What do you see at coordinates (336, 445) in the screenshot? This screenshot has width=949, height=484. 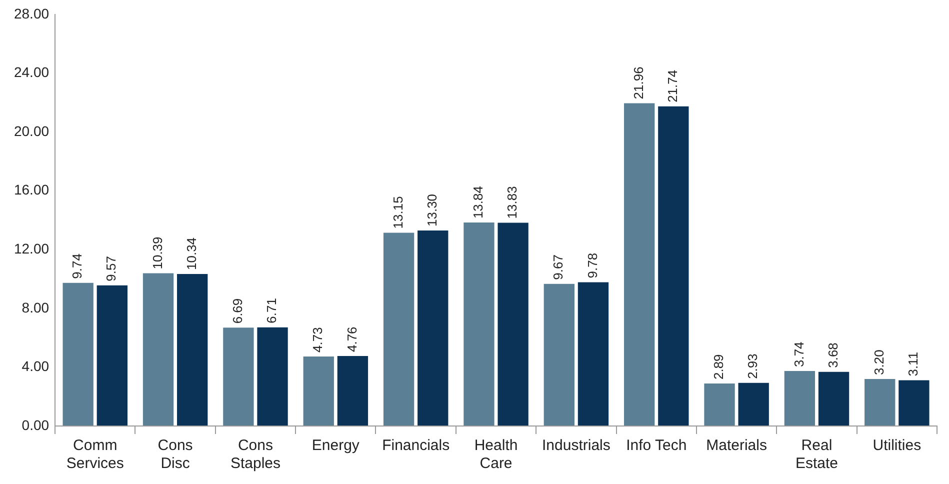 I see `x-tick-label: Energy` at bounding box center [336, 445].